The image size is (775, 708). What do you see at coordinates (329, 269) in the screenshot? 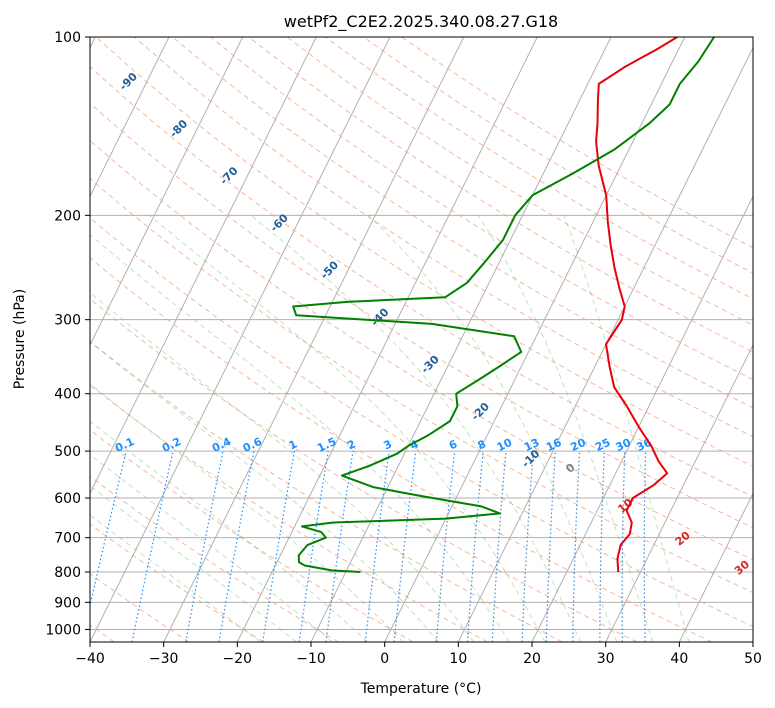
I see `dry-adiabat-label: -50` at bounding box center [329, 269].